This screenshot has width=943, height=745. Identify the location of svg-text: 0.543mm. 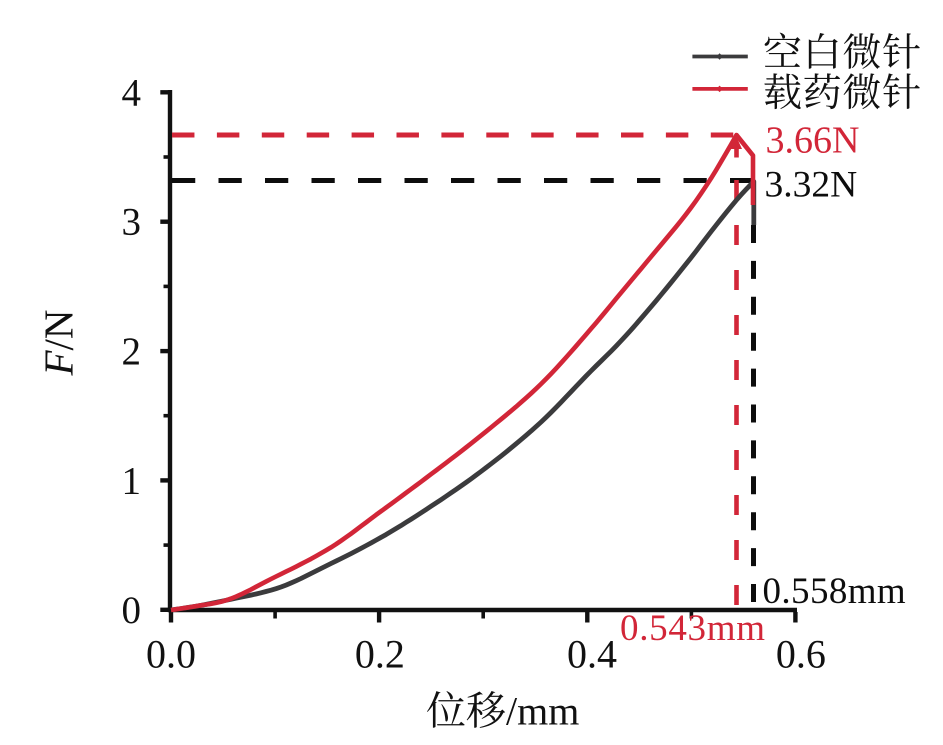
(693, 628).